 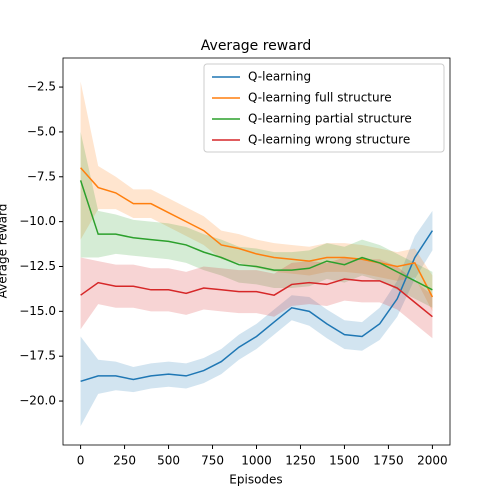 I want to click on y-tick-label: −17.5, so click(x=37, y=356).